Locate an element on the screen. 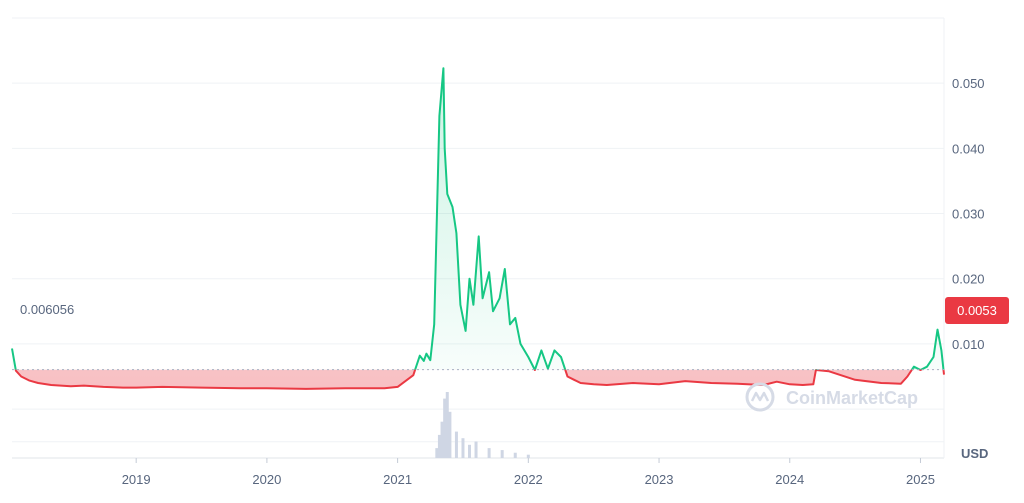 The height and width of the screenshot is (503, 1024). x-tick-label: 2019 is located at coordinates (136, 479).